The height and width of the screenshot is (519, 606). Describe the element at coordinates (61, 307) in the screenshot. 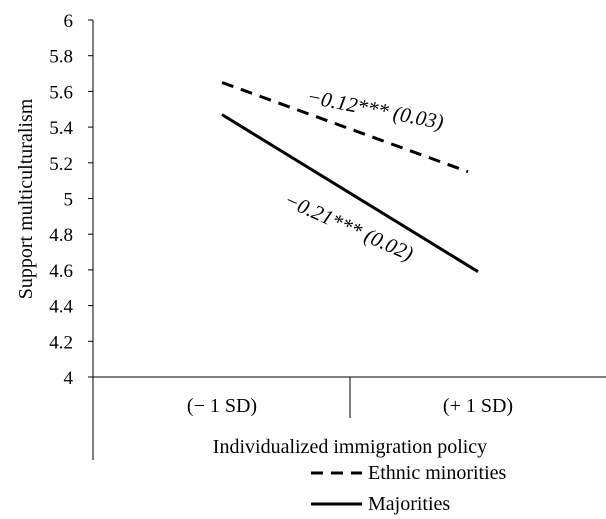

I see `y-tick-label: 4.4` at that location.